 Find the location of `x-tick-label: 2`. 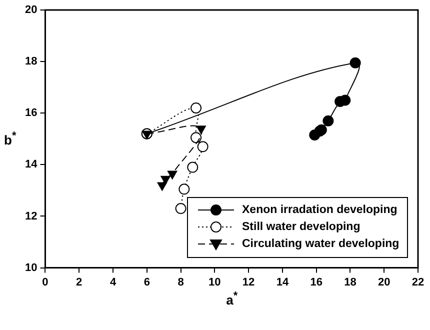

x-tick-label: 2 is located at coordinates (79, 282).